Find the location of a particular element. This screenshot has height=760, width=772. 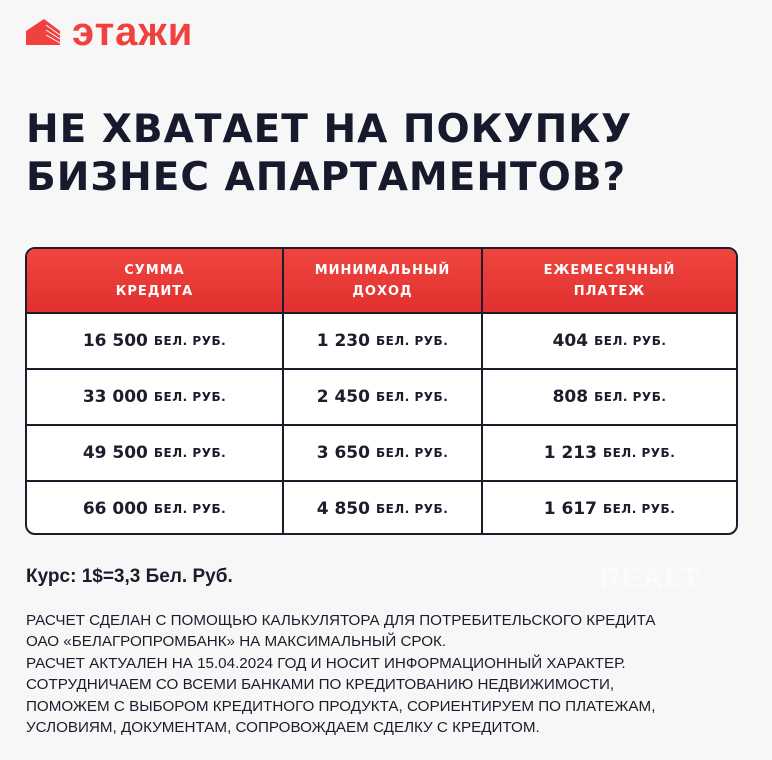

table-cell: 33 000 БЕЛ. РУБ. is located at coordinates (155, 397).